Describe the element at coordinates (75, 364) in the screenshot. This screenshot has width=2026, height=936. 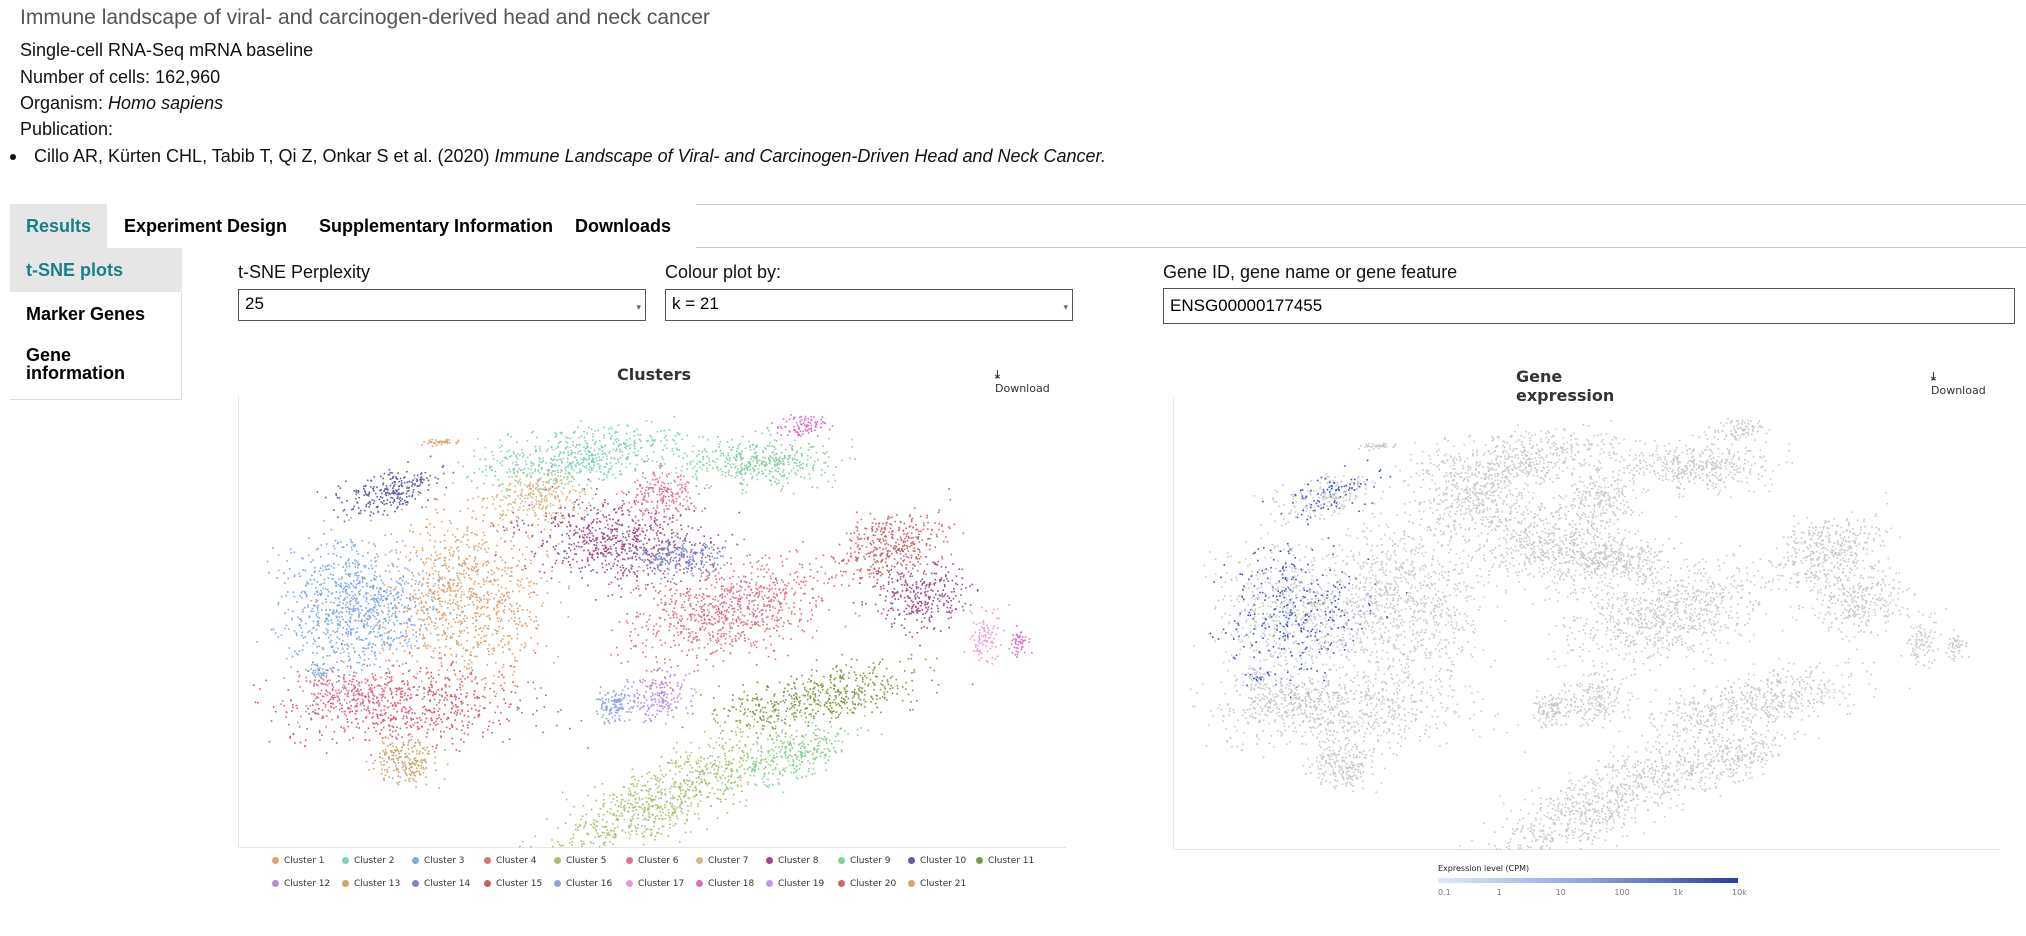
I see `sidenav-item-gene-information: Gene information` at that location.